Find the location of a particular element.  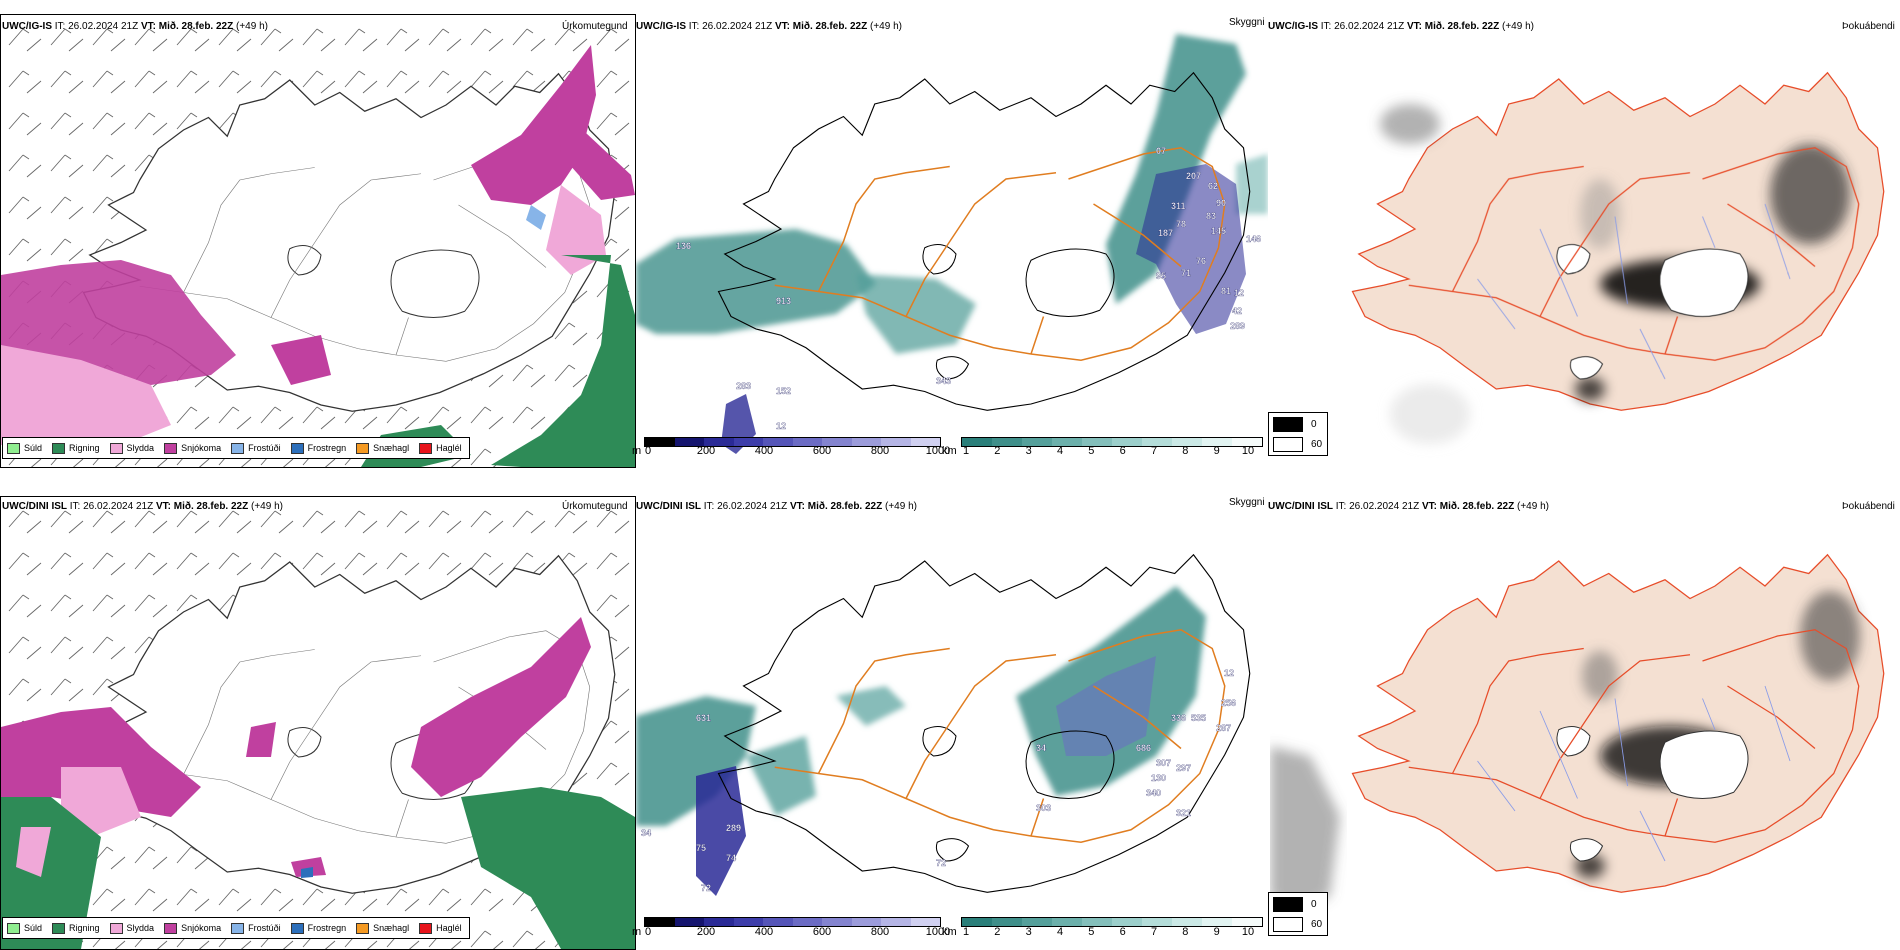

visibility-value-label: 62 is located at coordinates (1213, 186).